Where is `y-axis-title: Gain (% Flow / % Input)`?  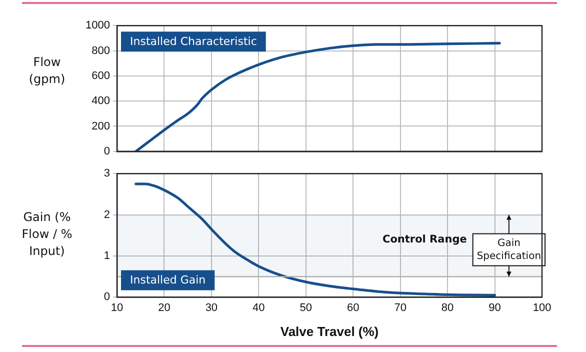 y-axis-title: Gain (% Flow / % Input) is located at coordinates (47, 234).